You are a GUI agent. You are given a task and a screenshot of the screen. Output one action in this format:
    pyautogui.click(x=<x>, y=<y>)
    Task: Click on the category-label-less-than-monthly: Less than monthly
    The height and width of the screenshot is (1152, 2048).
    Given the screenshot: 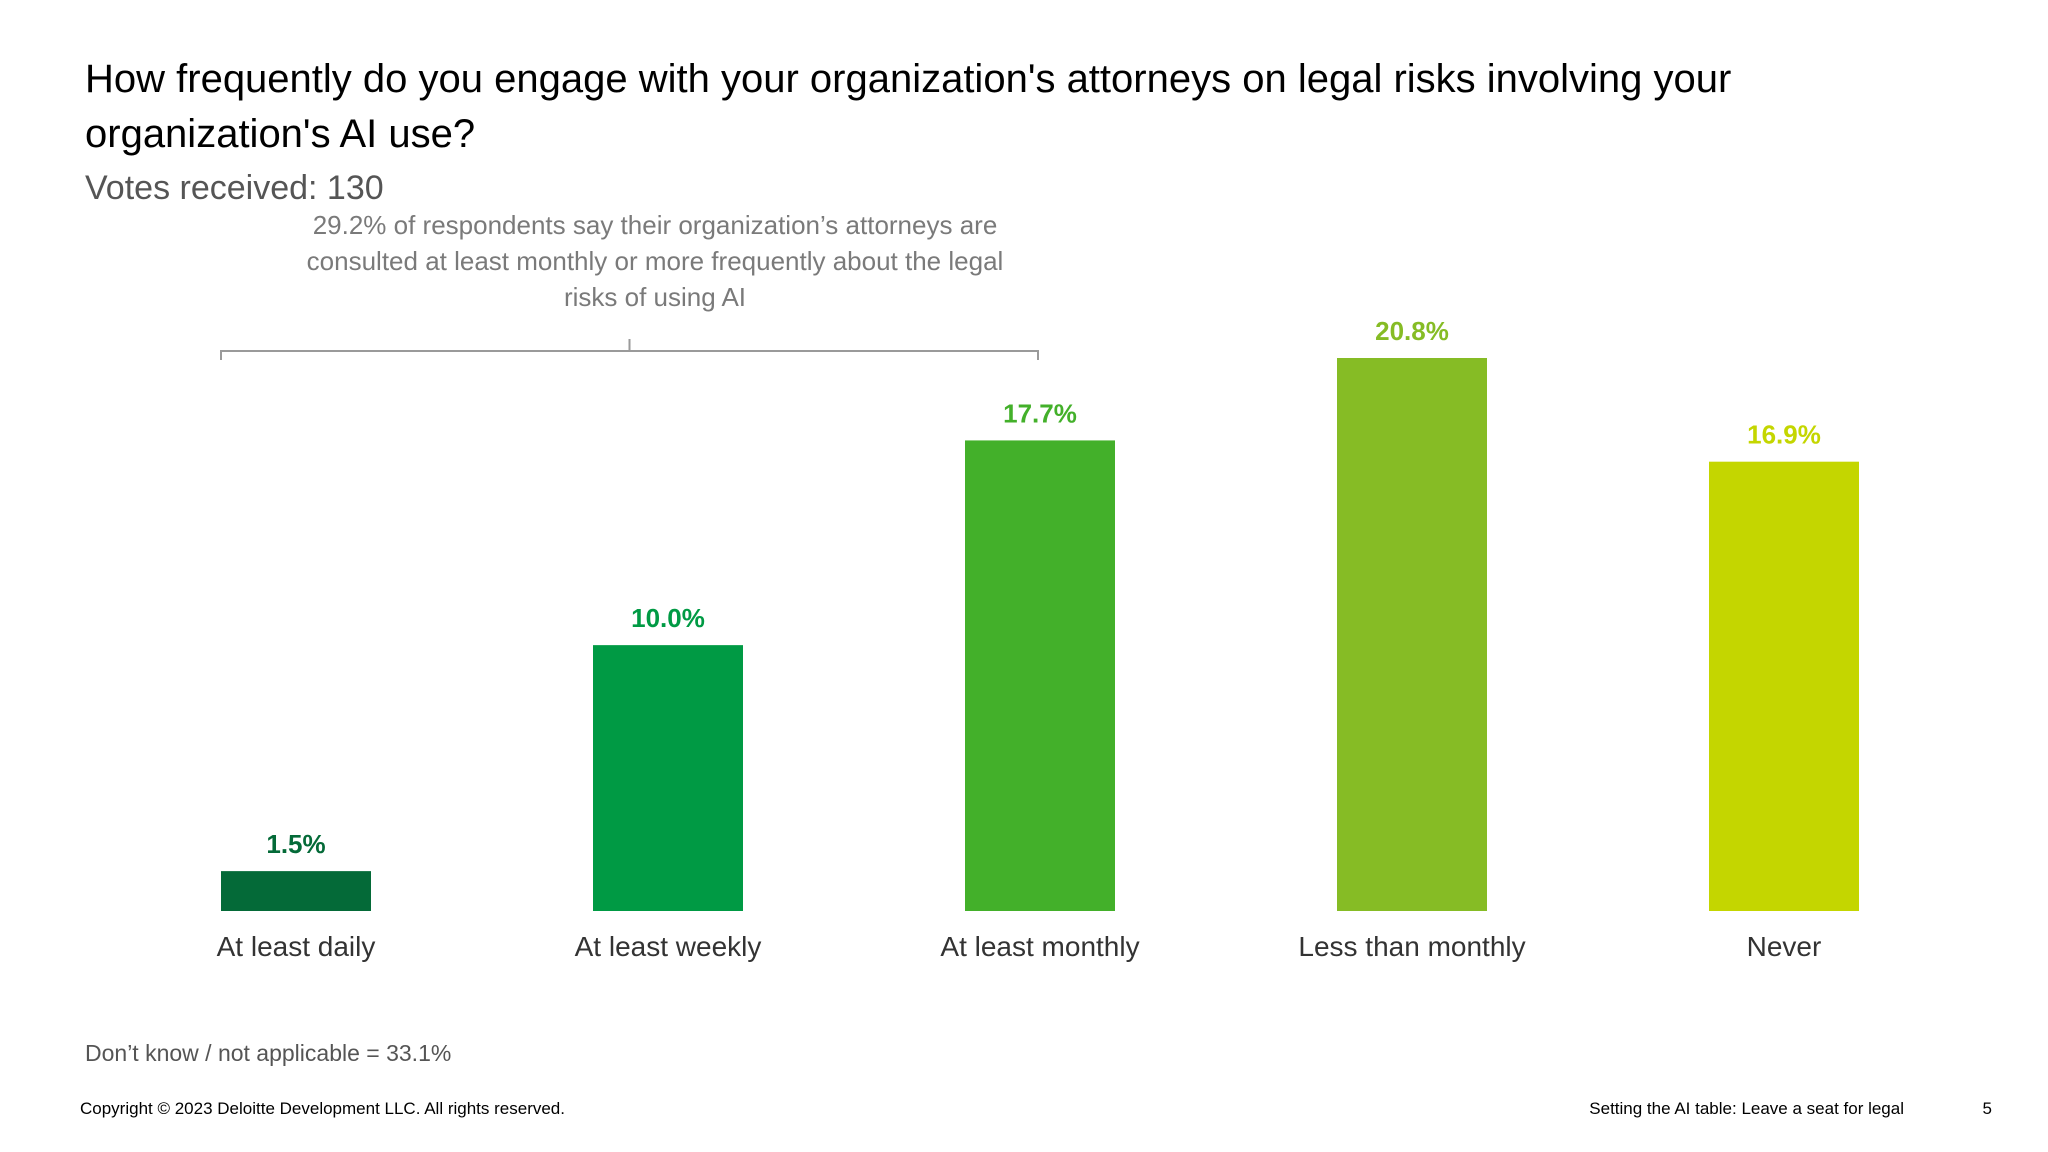 What is the action you would take?
    pyautogui.click(x=1411, y=946)
    